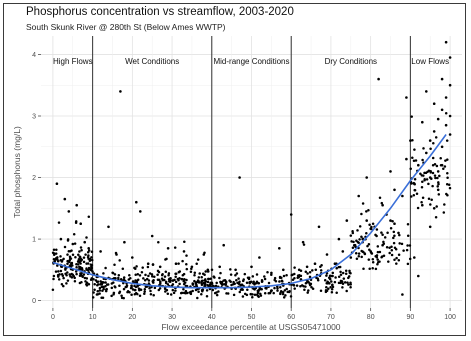  What do you see at coordinates (371, 317) in the screenshot?
I see `x-tick-label: 80` at bounding box center [371, 317].